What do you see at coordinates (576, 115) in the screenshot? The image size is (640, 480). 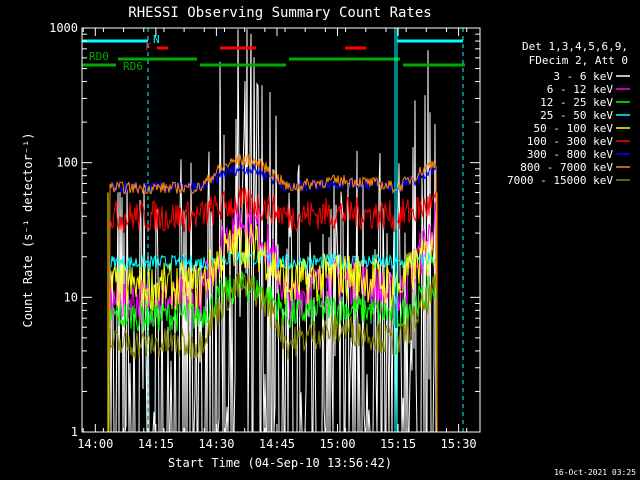 I see `legend-label-3: 25 - 50 keV` at bounding box center [576, 115].